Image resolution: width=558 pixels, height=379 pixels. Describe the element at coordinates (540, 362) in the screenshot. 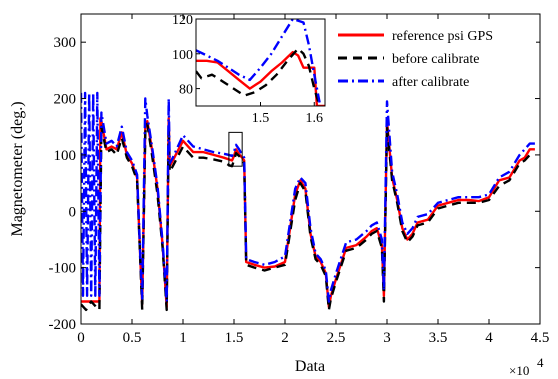

I see `x-multiplier-exponent: 4` at that location.